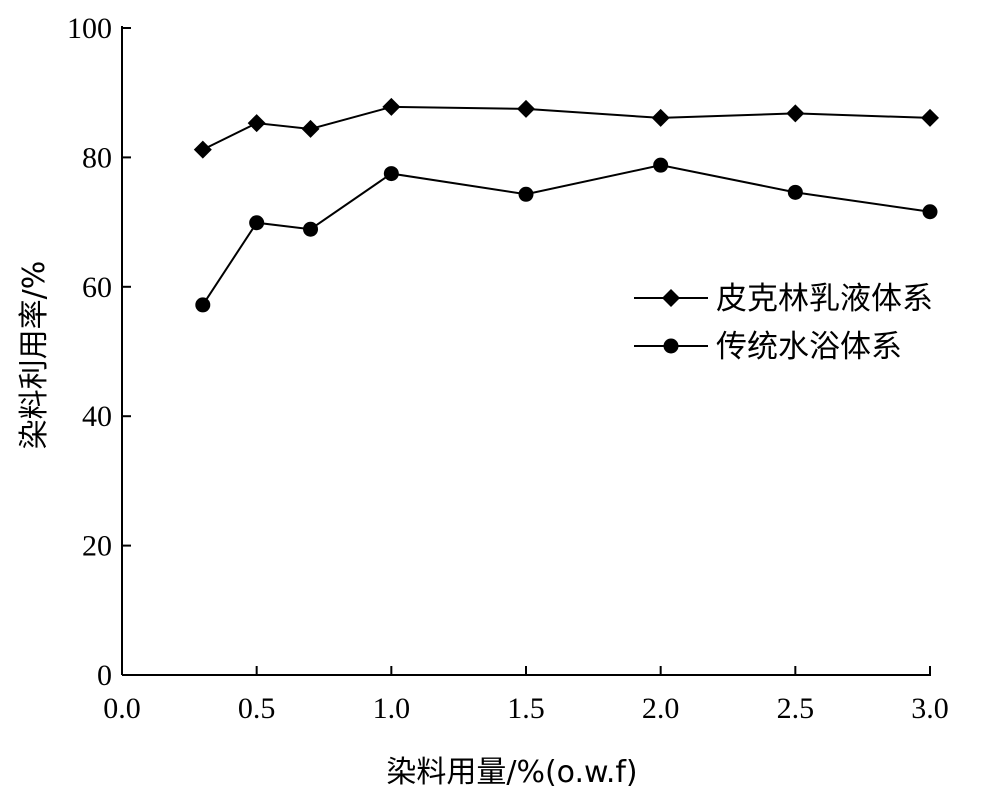 The width and height of the screenshot is (1000, 802). What do you see at coordinates (392, 708) in the screenshot?
I see `x-tick-label: 1.0` at bounding box center [392, 708].